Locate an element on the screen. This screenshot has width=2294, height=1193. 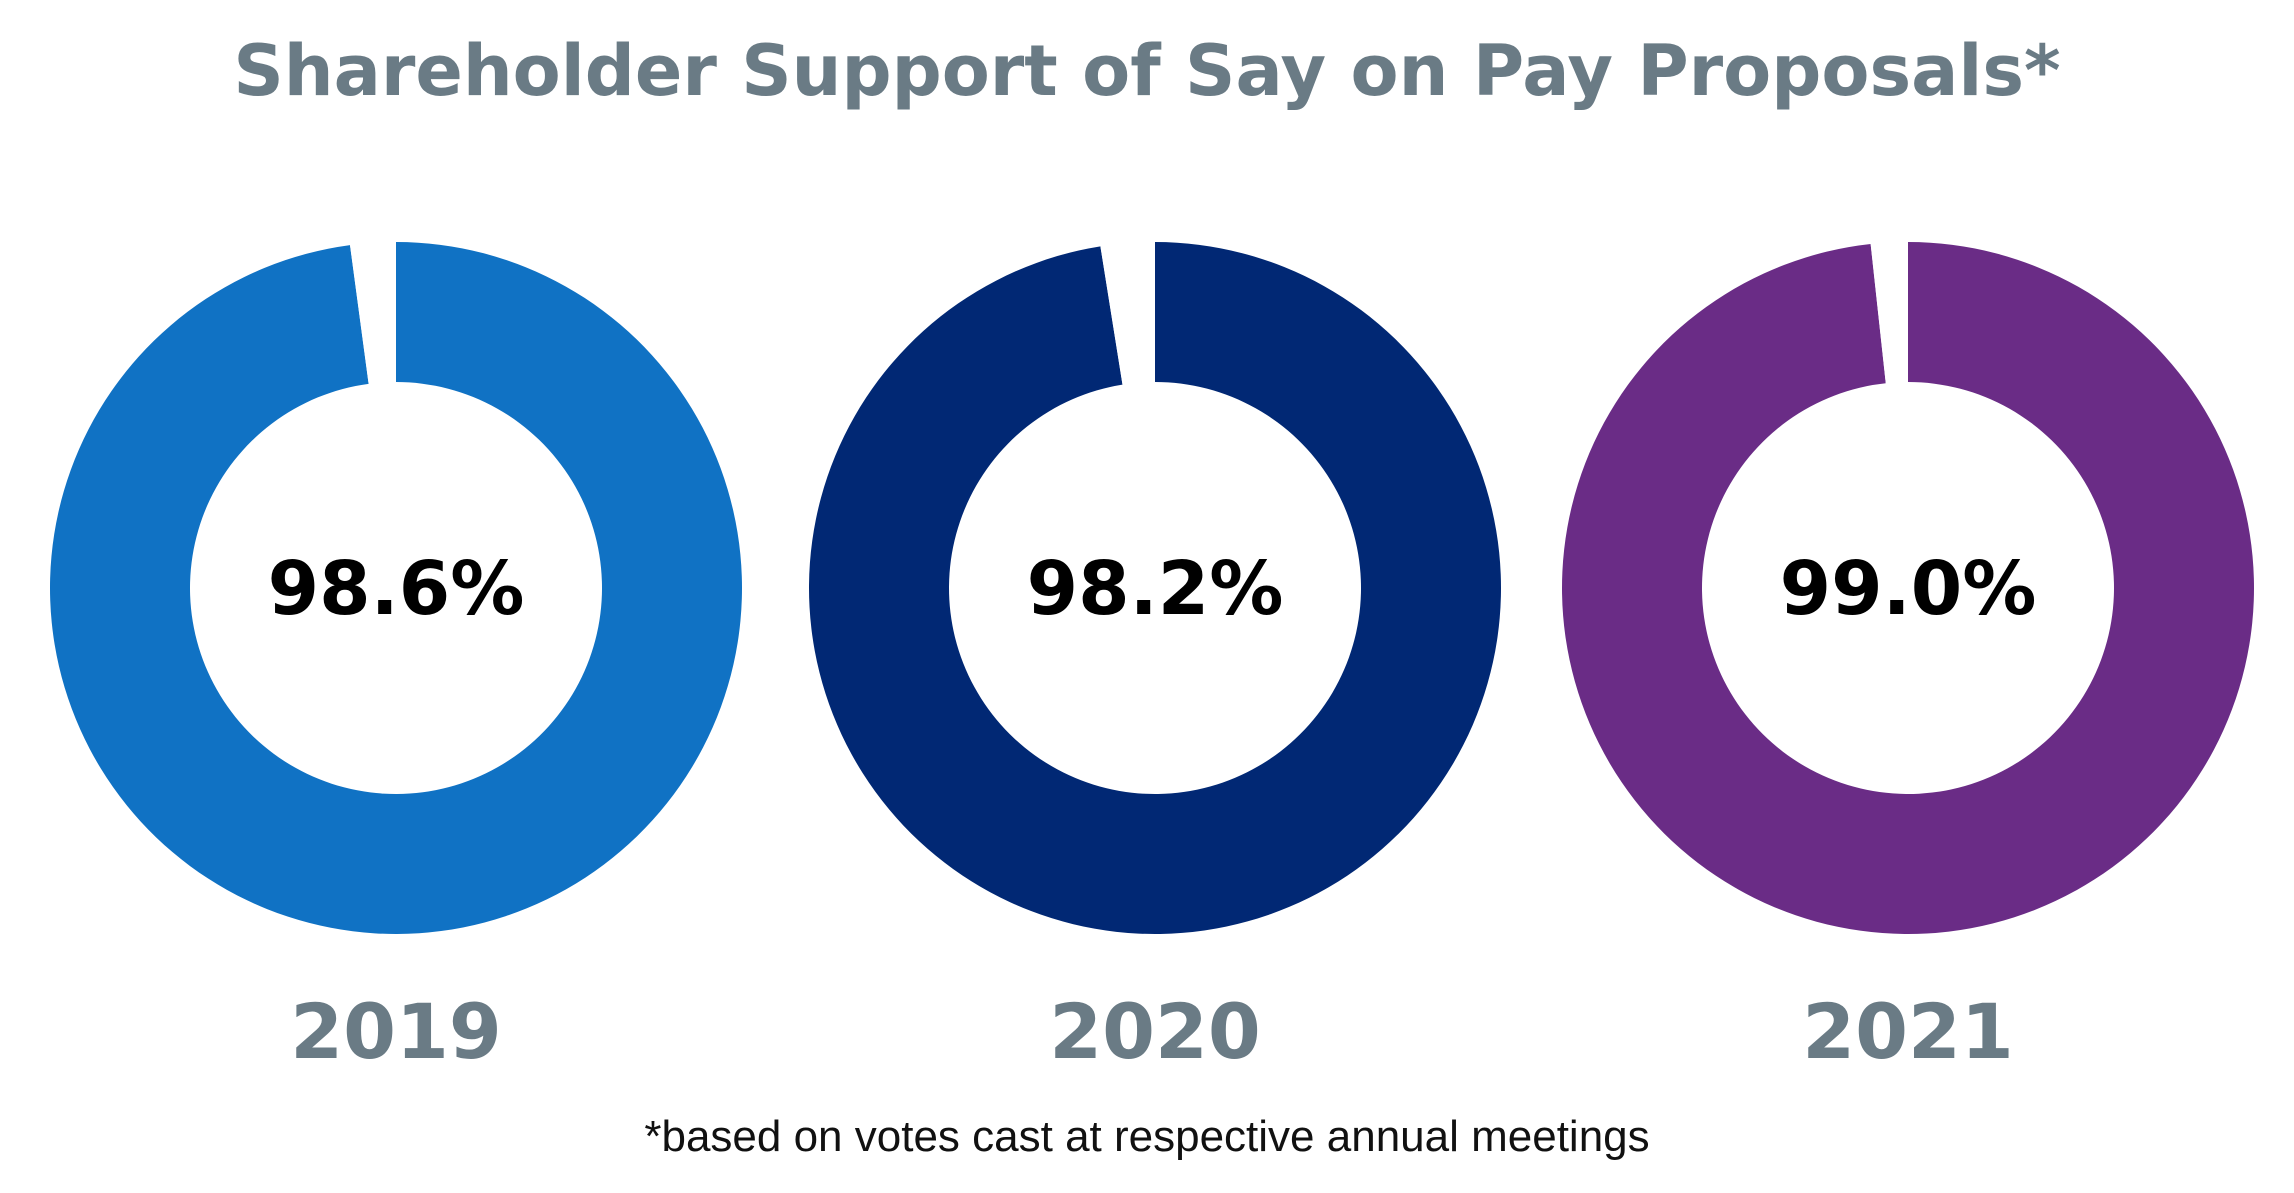
year-label: 2019 is located at coordinates (396, 1031).